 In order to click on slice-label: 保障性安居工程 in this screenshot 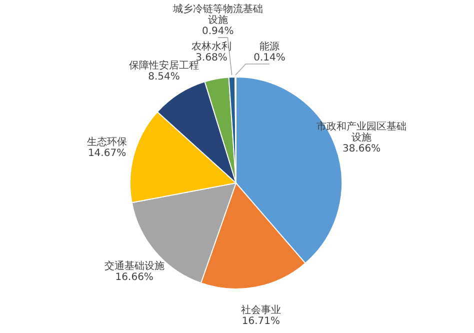, I will do `click(163, 65)`.